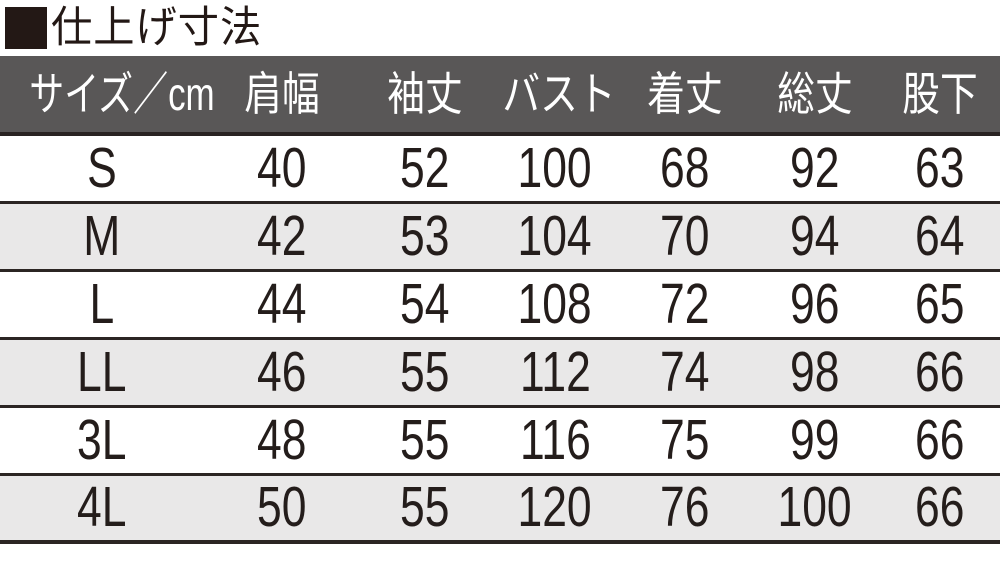 Image resolution: width=1000 pixels, height=571 pixels. I want to click on cell-value: 99, so click(814, 439).